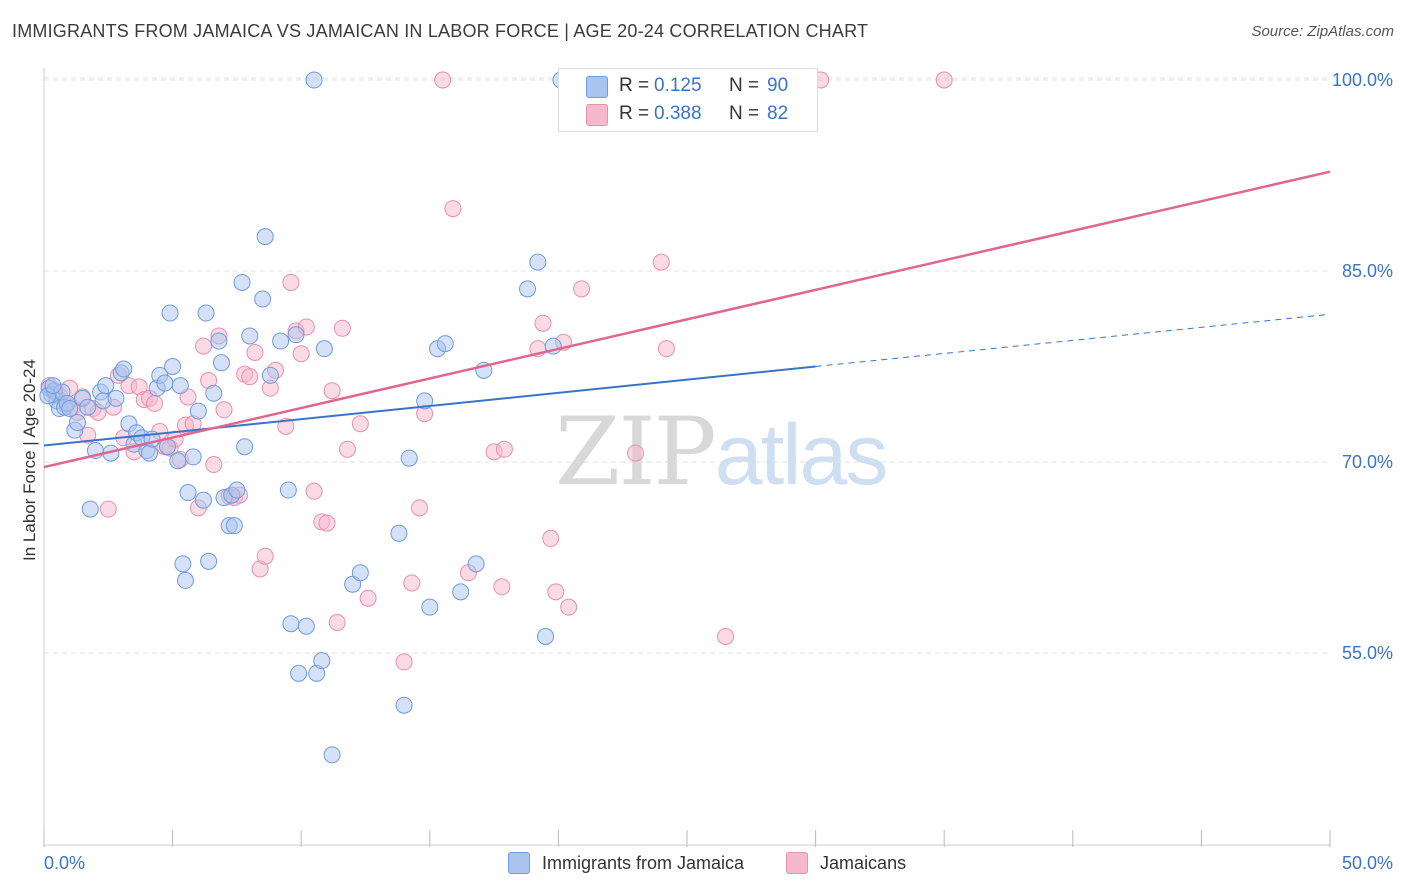 This screenshot has width=1406, height=892. What do you see at coordinates (1367, 462) in the screenshot?
I see `y-tick-label: 70.0%` at bounding box center [1367, 462].